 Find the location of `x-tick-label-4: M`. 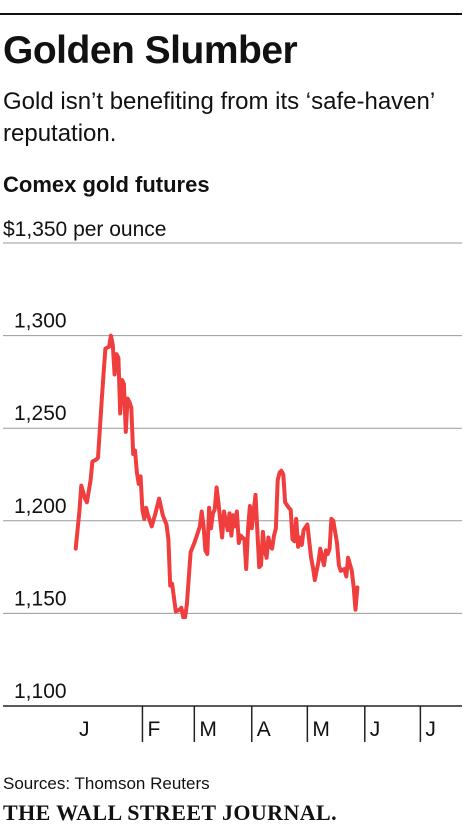

x-tick-label-4: M is located at coordinates (321, 729).